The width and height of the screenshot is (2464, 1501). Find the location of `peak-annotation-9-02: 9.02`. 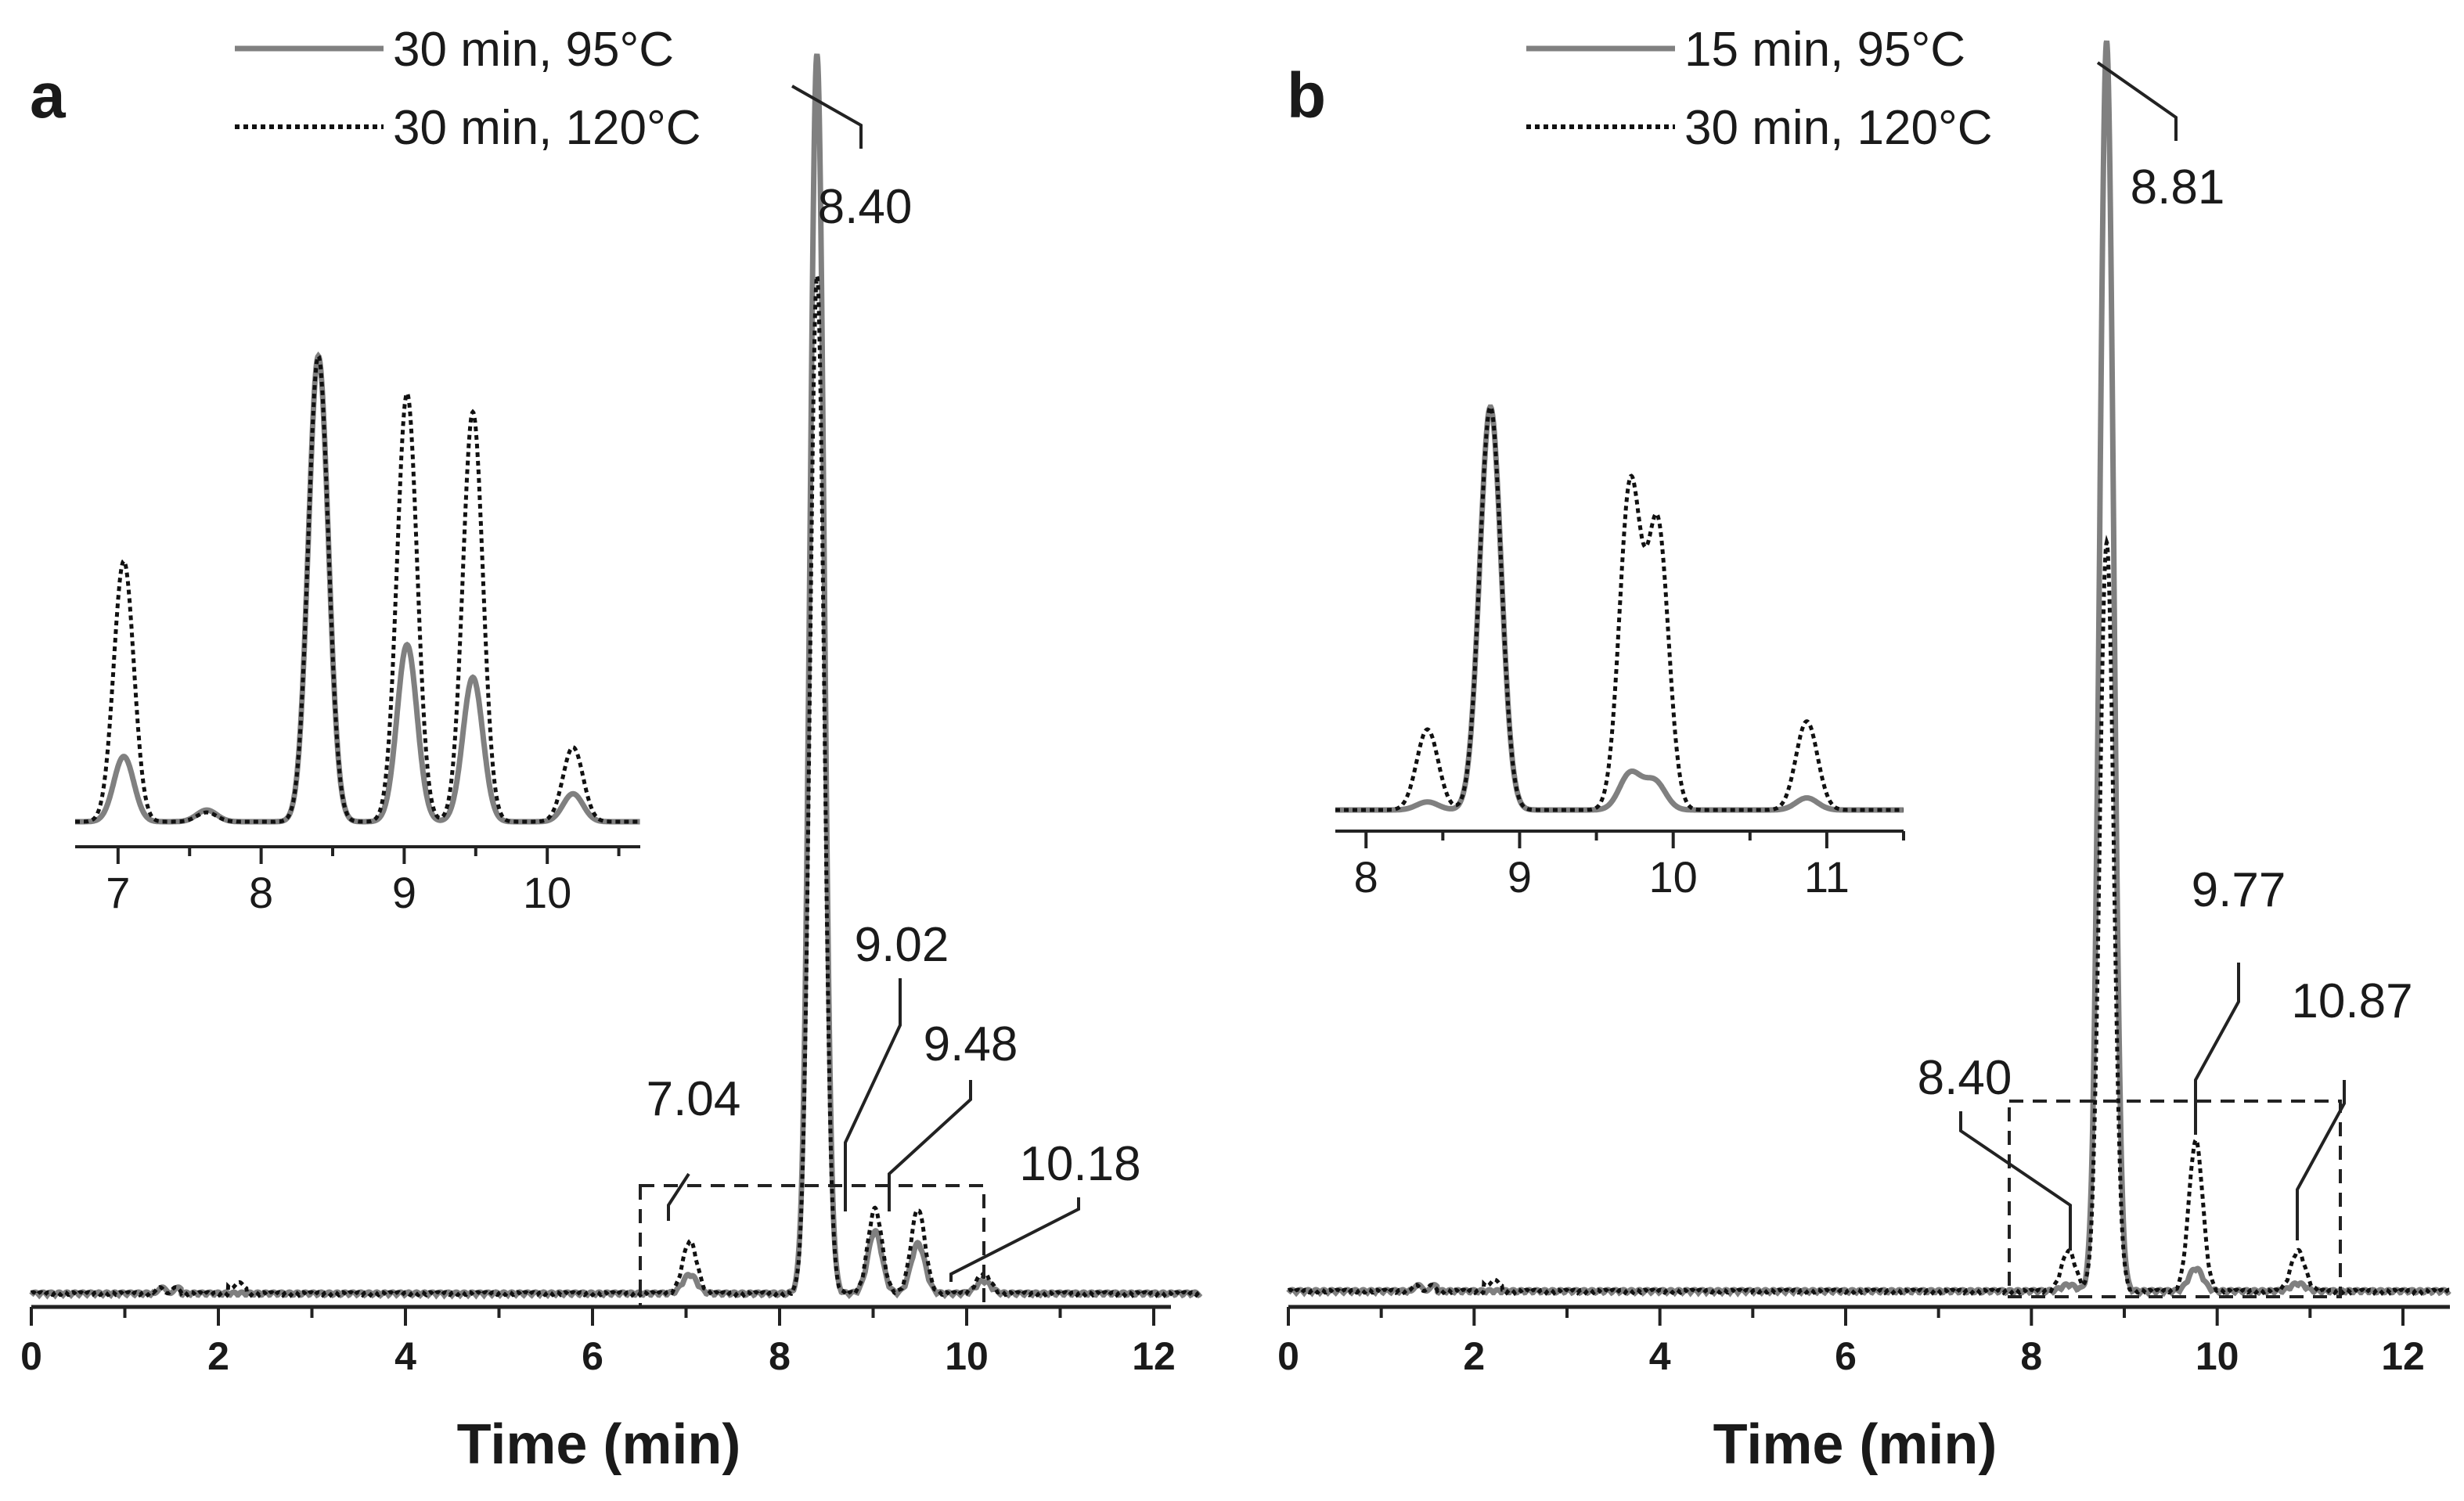

peak-annotation-9-02: 9.02 is located at coordinates (902, 945).